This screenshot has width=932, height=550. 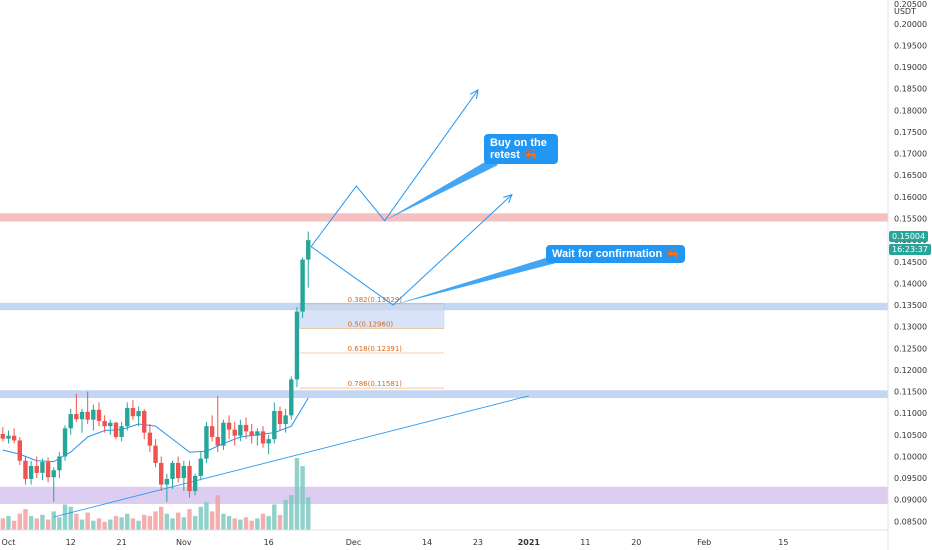 I want to click on y-tick-label: 0.20000, so click(x=910, y=24).